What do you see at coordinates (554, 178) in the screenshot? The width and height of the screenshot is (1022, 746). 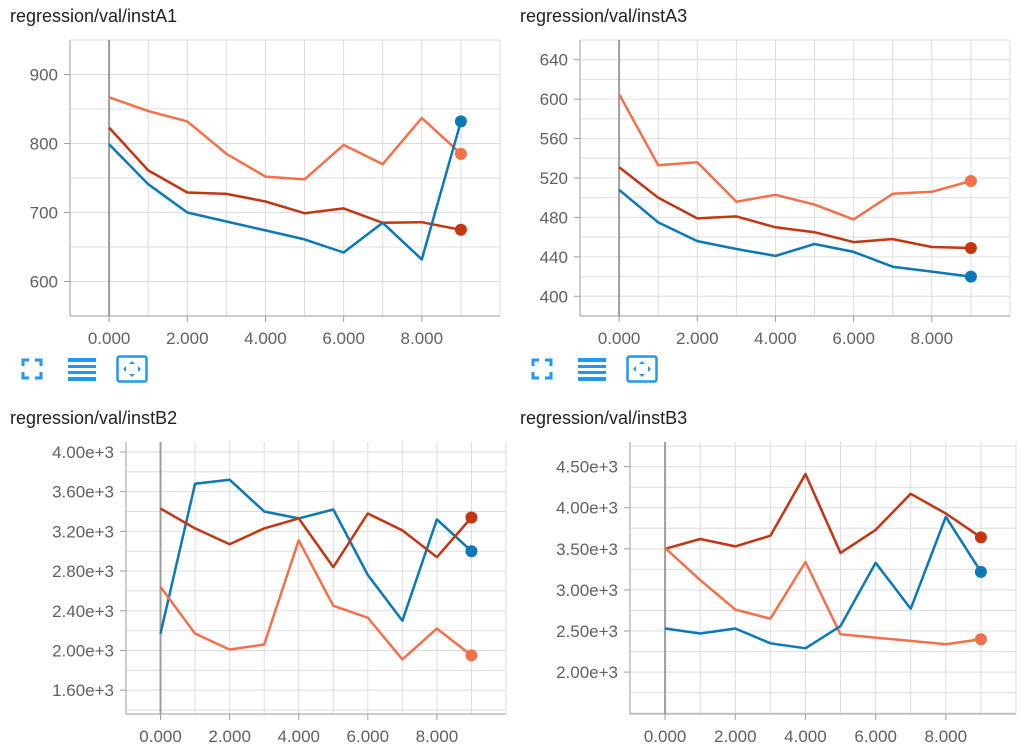 I see `y-tick-label: 520` at bounding box center [554, 178].